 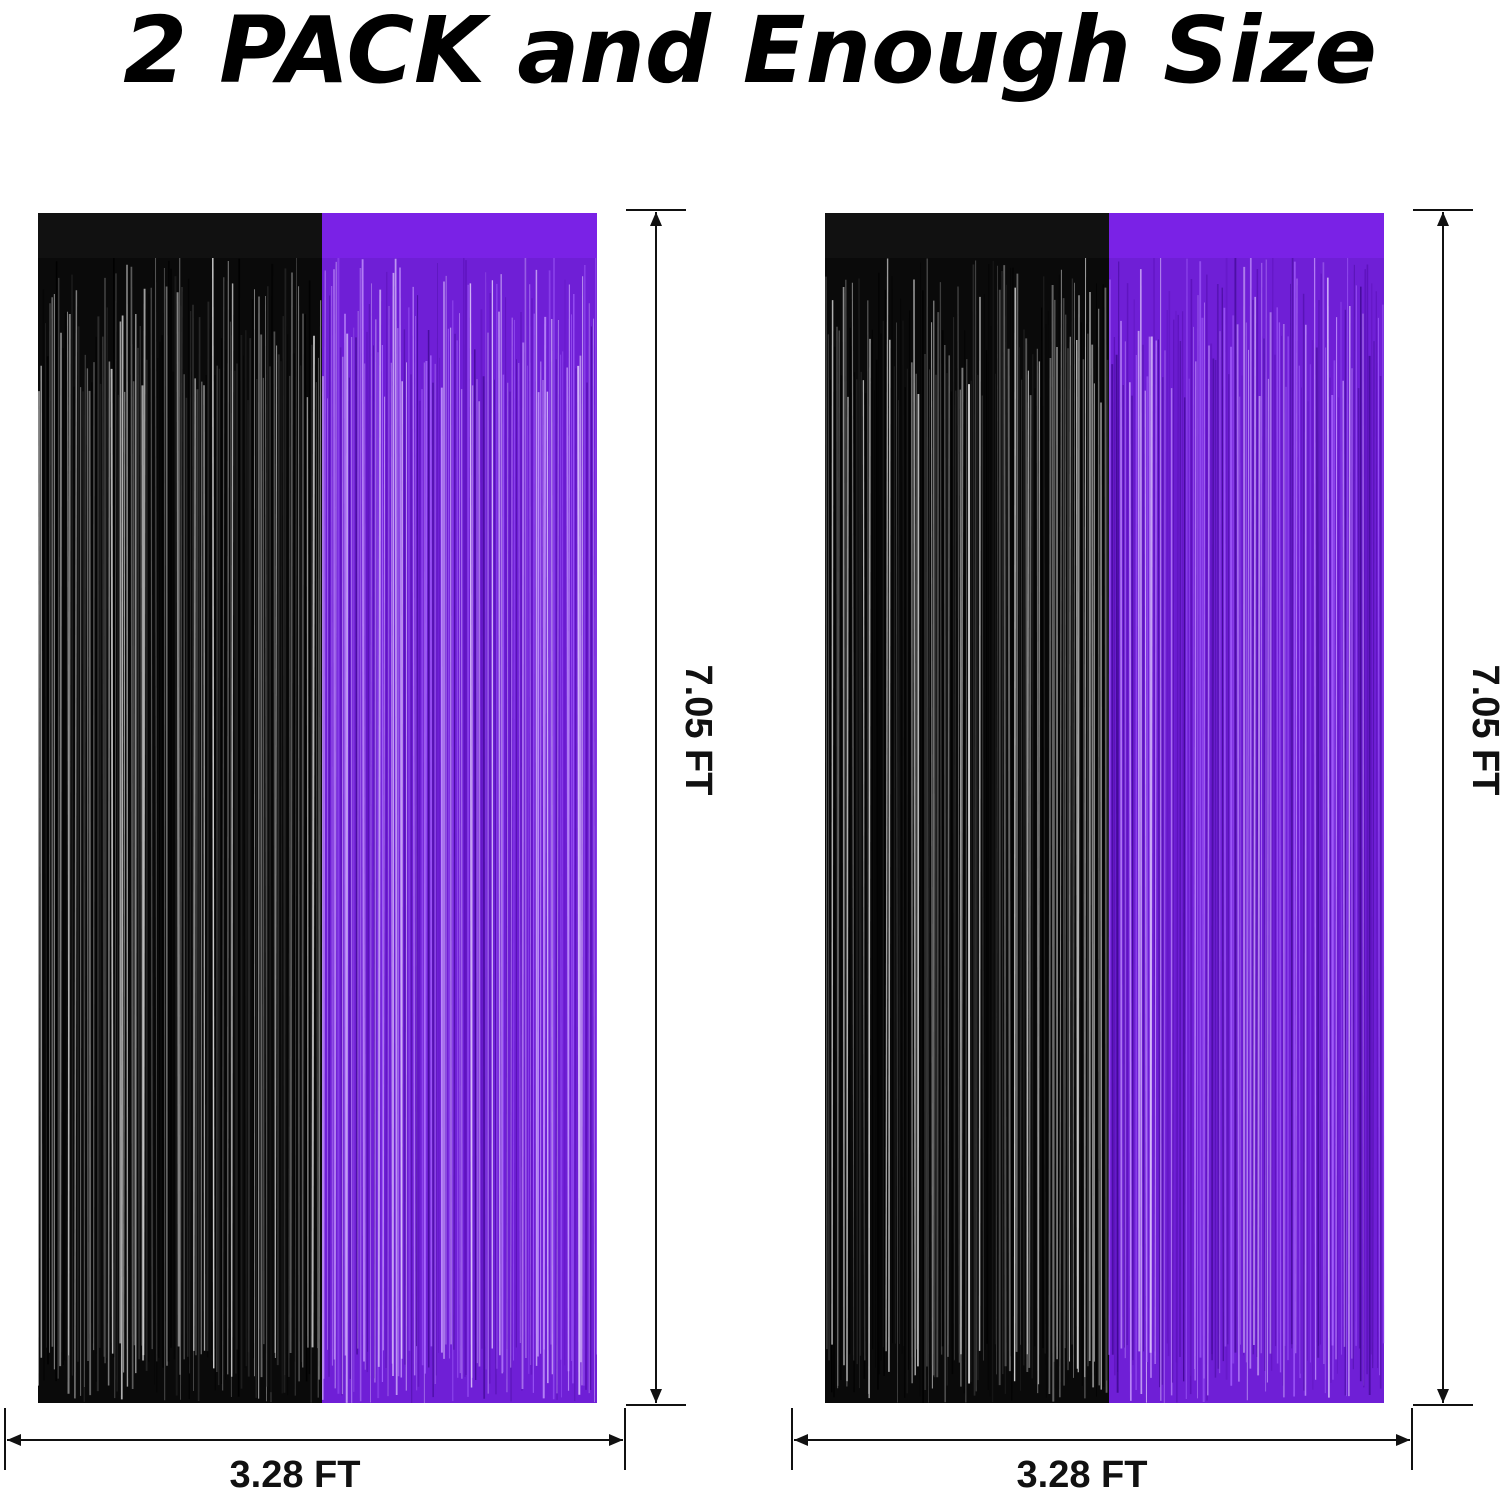 What do you see at coordinates (967, 235) in the screenshot?
I see `curtain-header` at bounding box center [967, 235].